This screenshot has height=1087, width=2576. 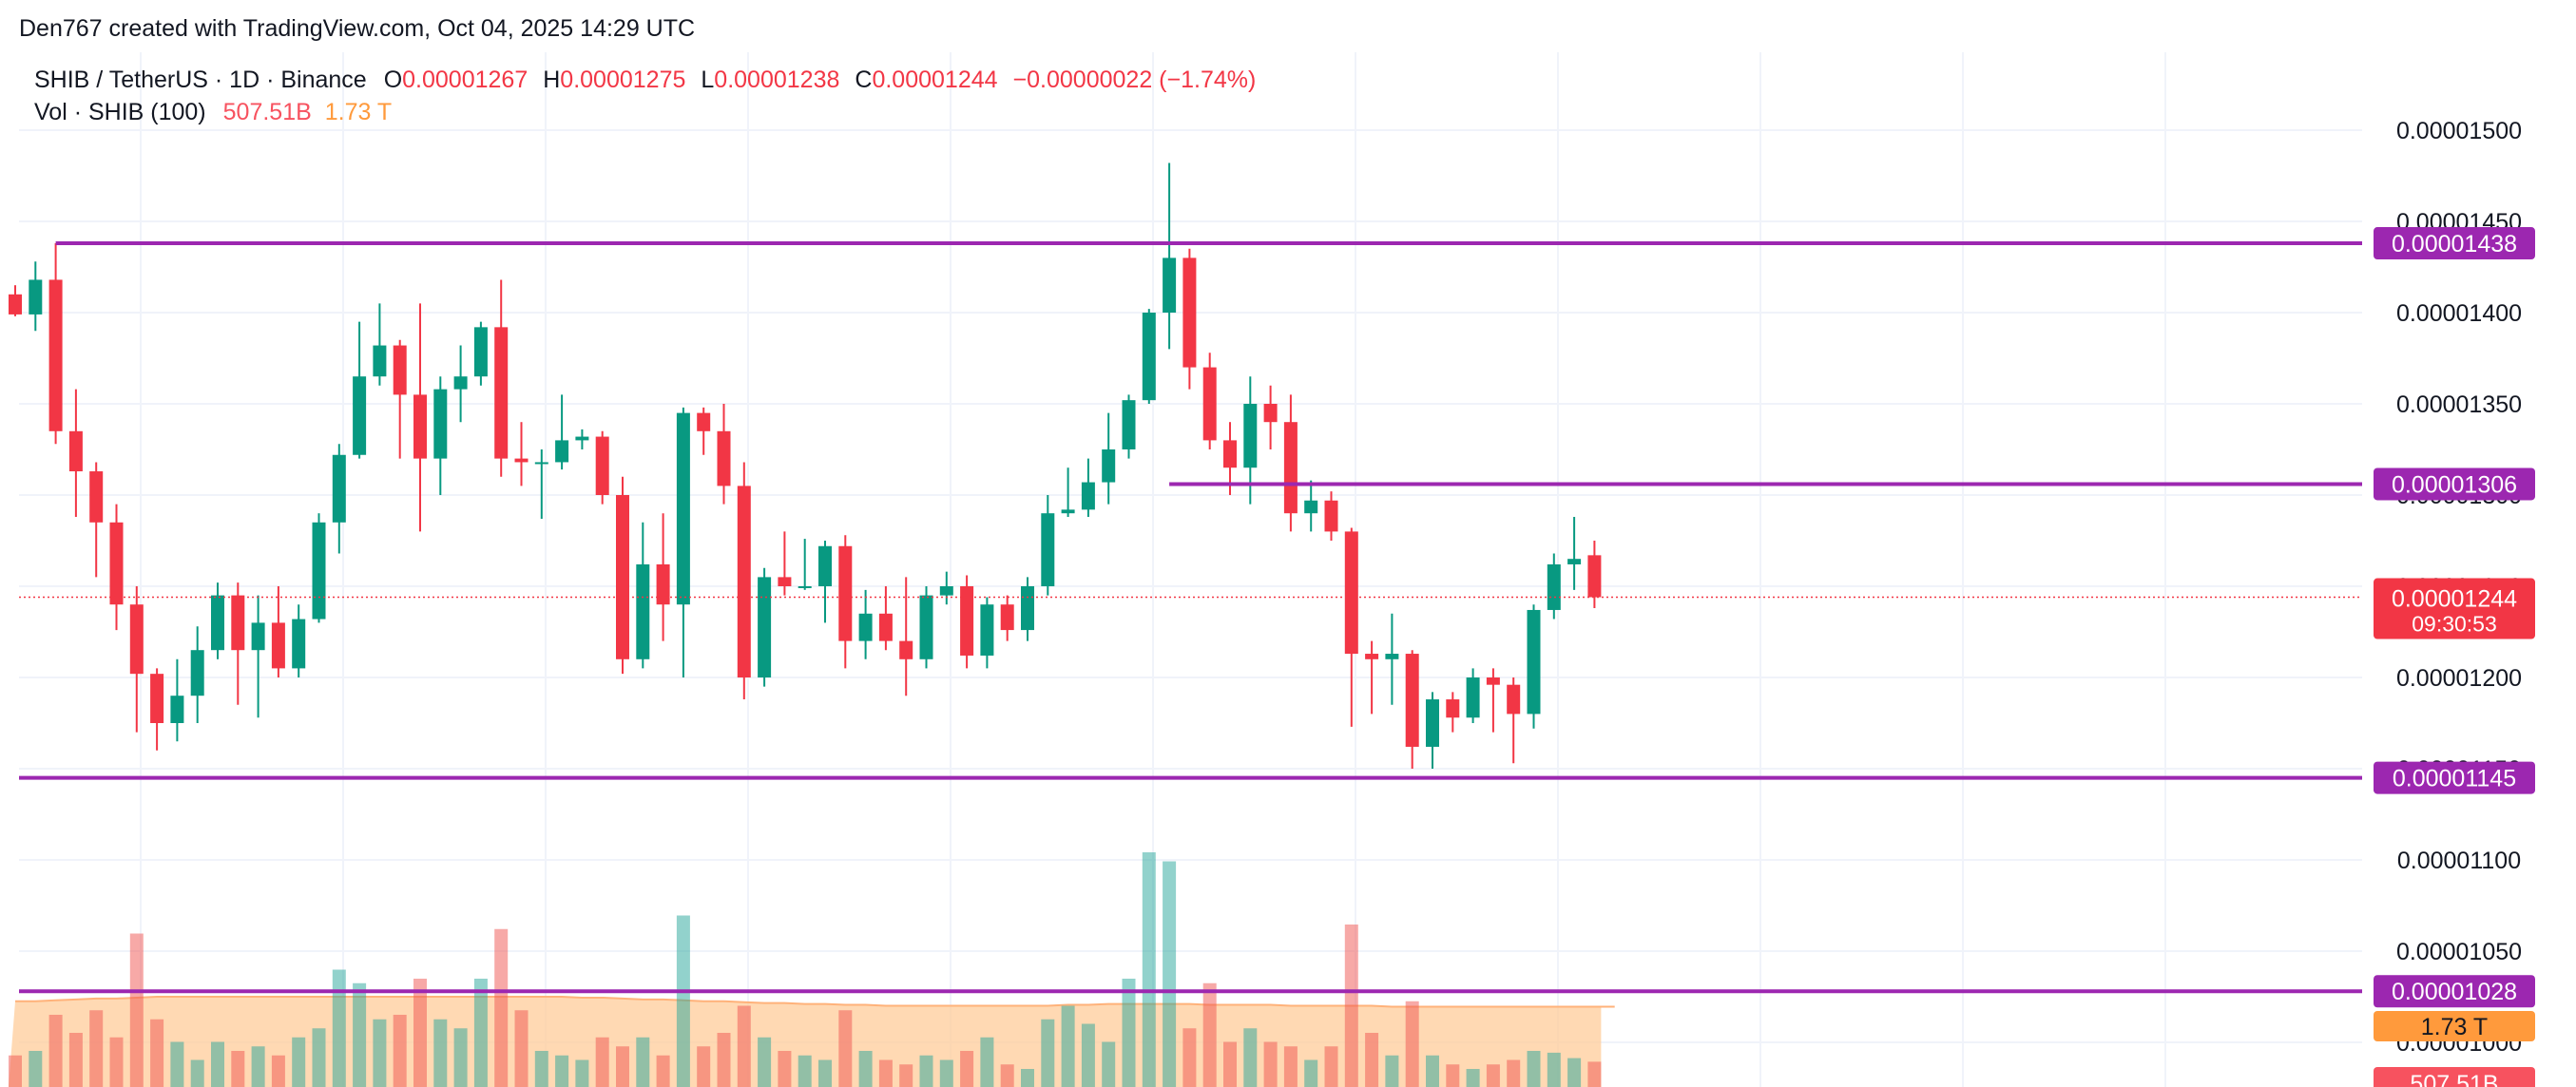 I want to click on line-price-tag: 0.00001438, so click(x=2454, y=243).